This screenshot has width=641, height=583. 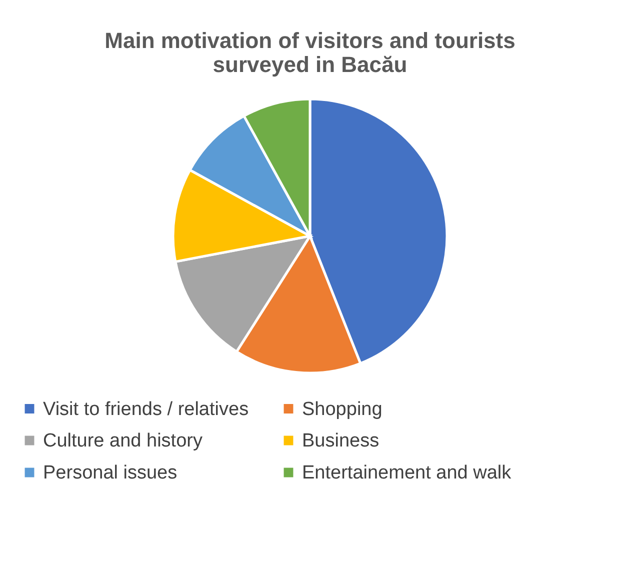 I want to click on legend-label: Business, so click(x=341, y=441).